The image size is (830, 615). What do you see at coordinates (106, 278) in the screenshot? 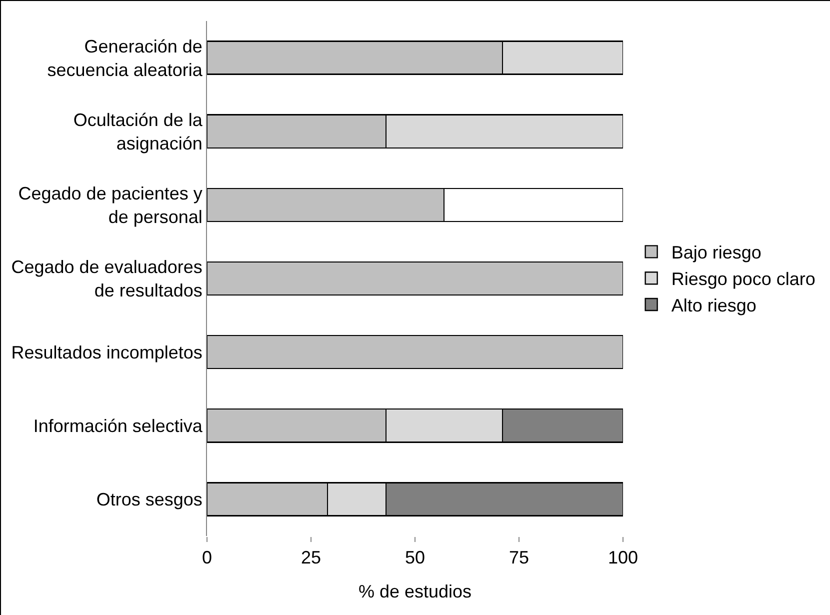
I see `y-tick-label: Cegado de evaluadores de resultados` at bounding box center [106, 278].